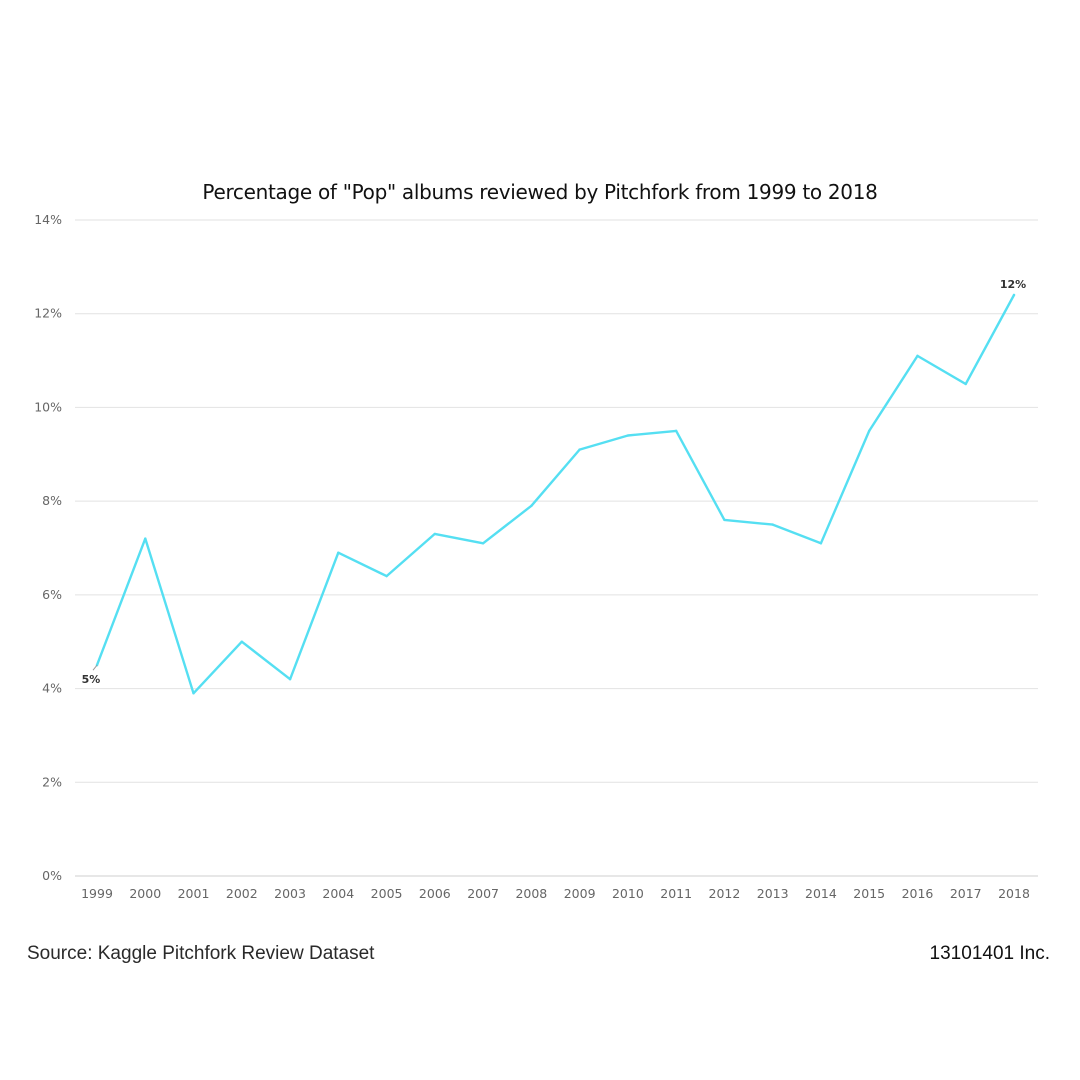  Describe the element at coordinates (773, 893) in the screenshot. I see `x-tick-label: 2013` at that location.